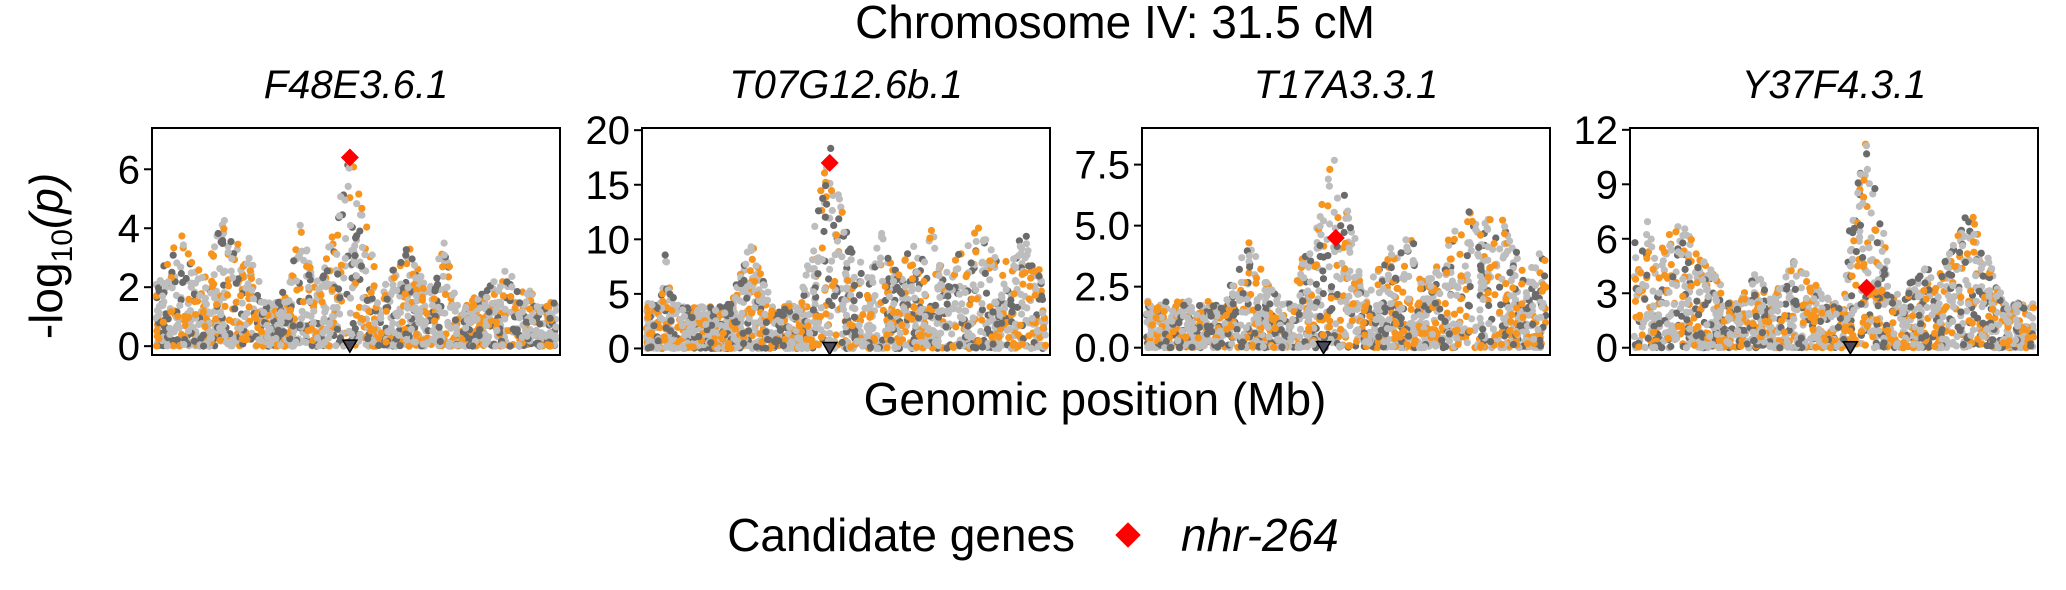 The image size is (2066, 590). I want to click on y-tick-label: 10, so click(608, 240).